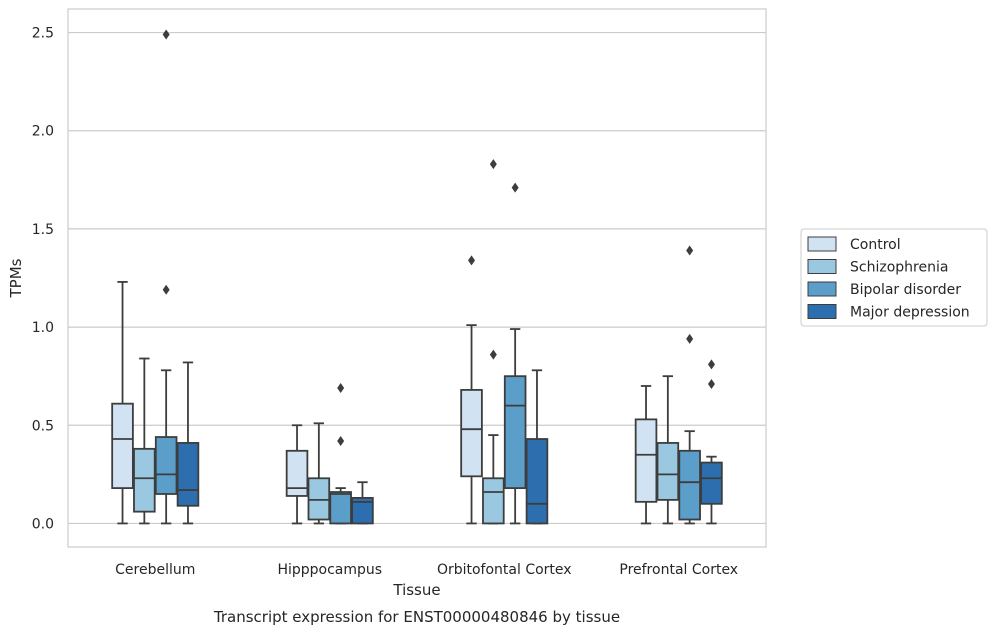 Image resolution: width=997 pixels, height=634 pixels. What do you see at coordinates (43, 426) in the screenshot?
I see `y-tick-label: 0.5` at bounding box center [43, 426].